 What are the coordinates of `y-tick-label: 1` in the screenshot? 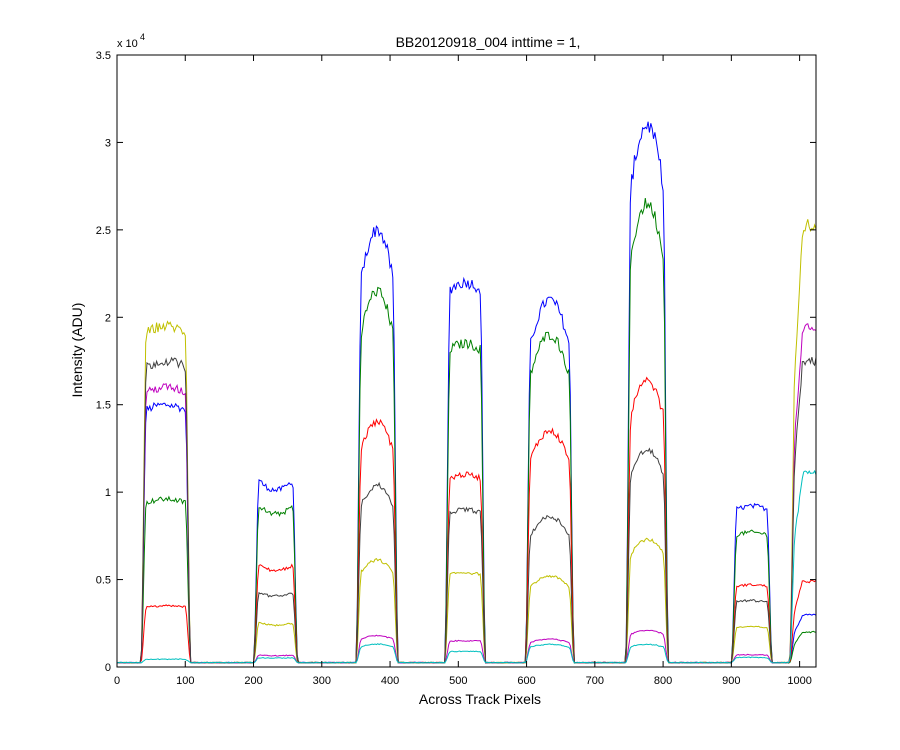 It's located at (108, 493).